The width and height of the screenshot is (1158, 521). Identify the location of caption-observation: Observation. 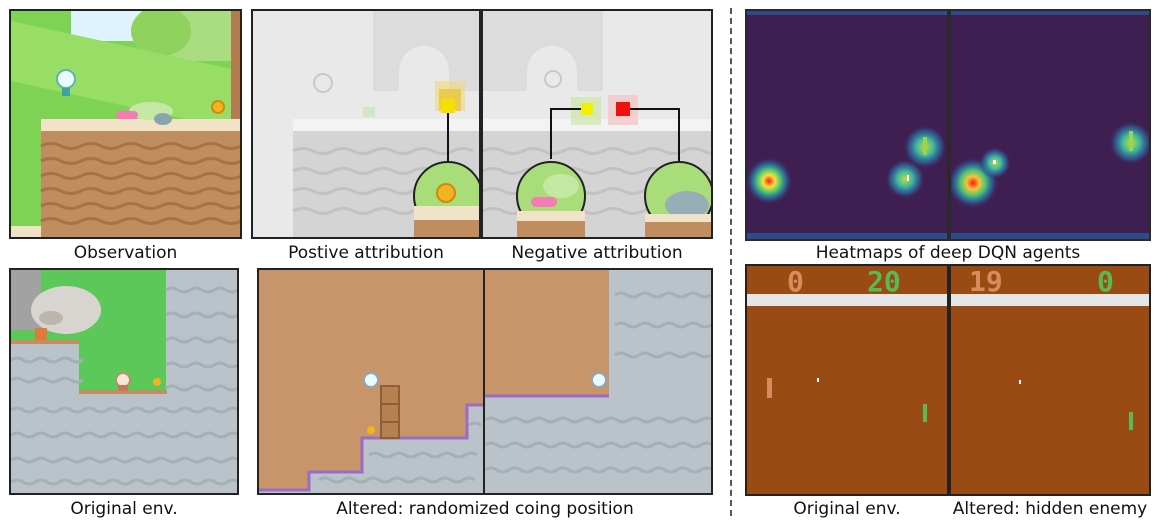
(125, 253).